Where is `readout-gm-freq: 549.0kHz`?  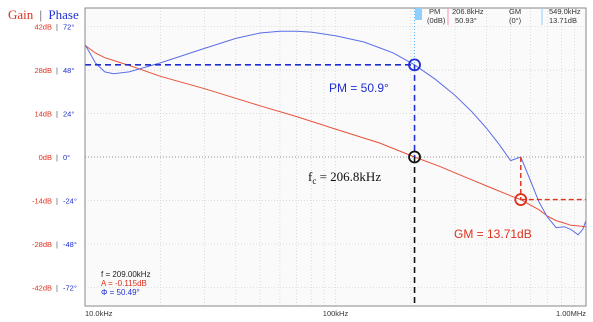
readout-gm-freq: 549.0kHz is located at coordinates (565, 11).